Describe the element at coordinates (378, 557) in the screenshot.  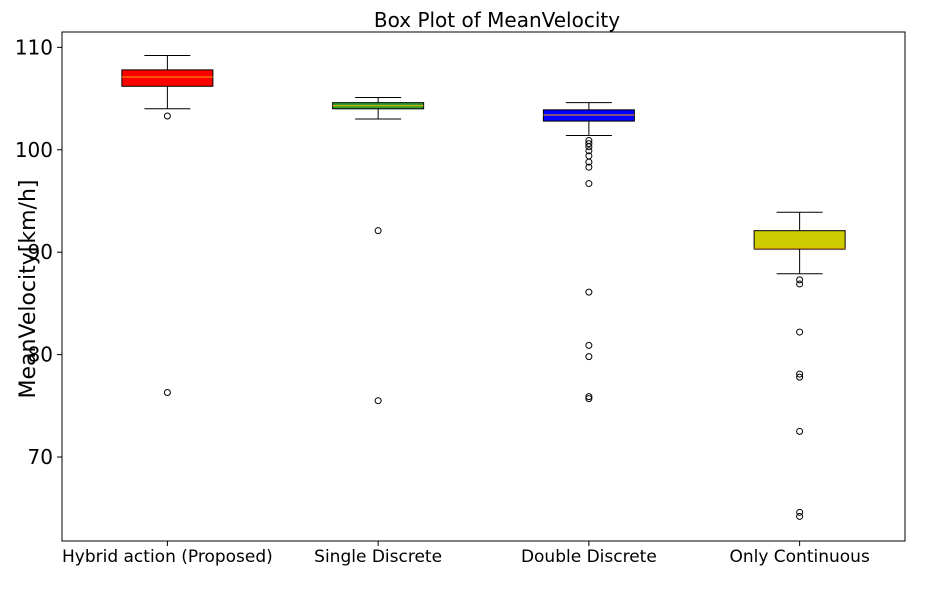
I see `x-tick-label: Single Discrete` at that location.